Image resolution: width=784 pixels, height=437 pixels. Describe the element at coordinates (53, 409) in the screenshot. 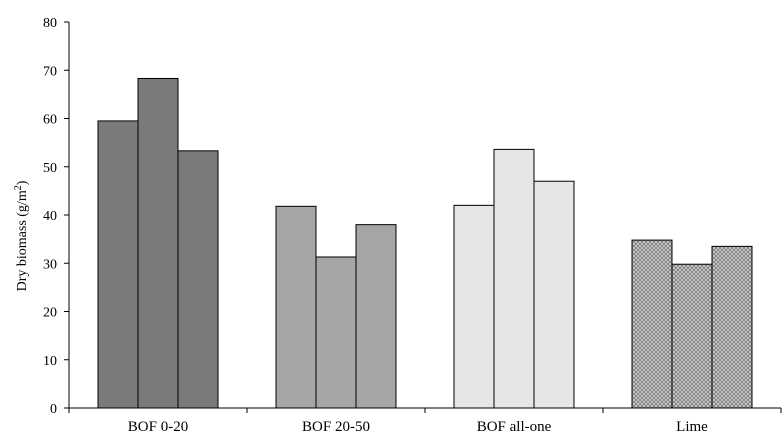

I see `y-tick-label: 0` at that location.